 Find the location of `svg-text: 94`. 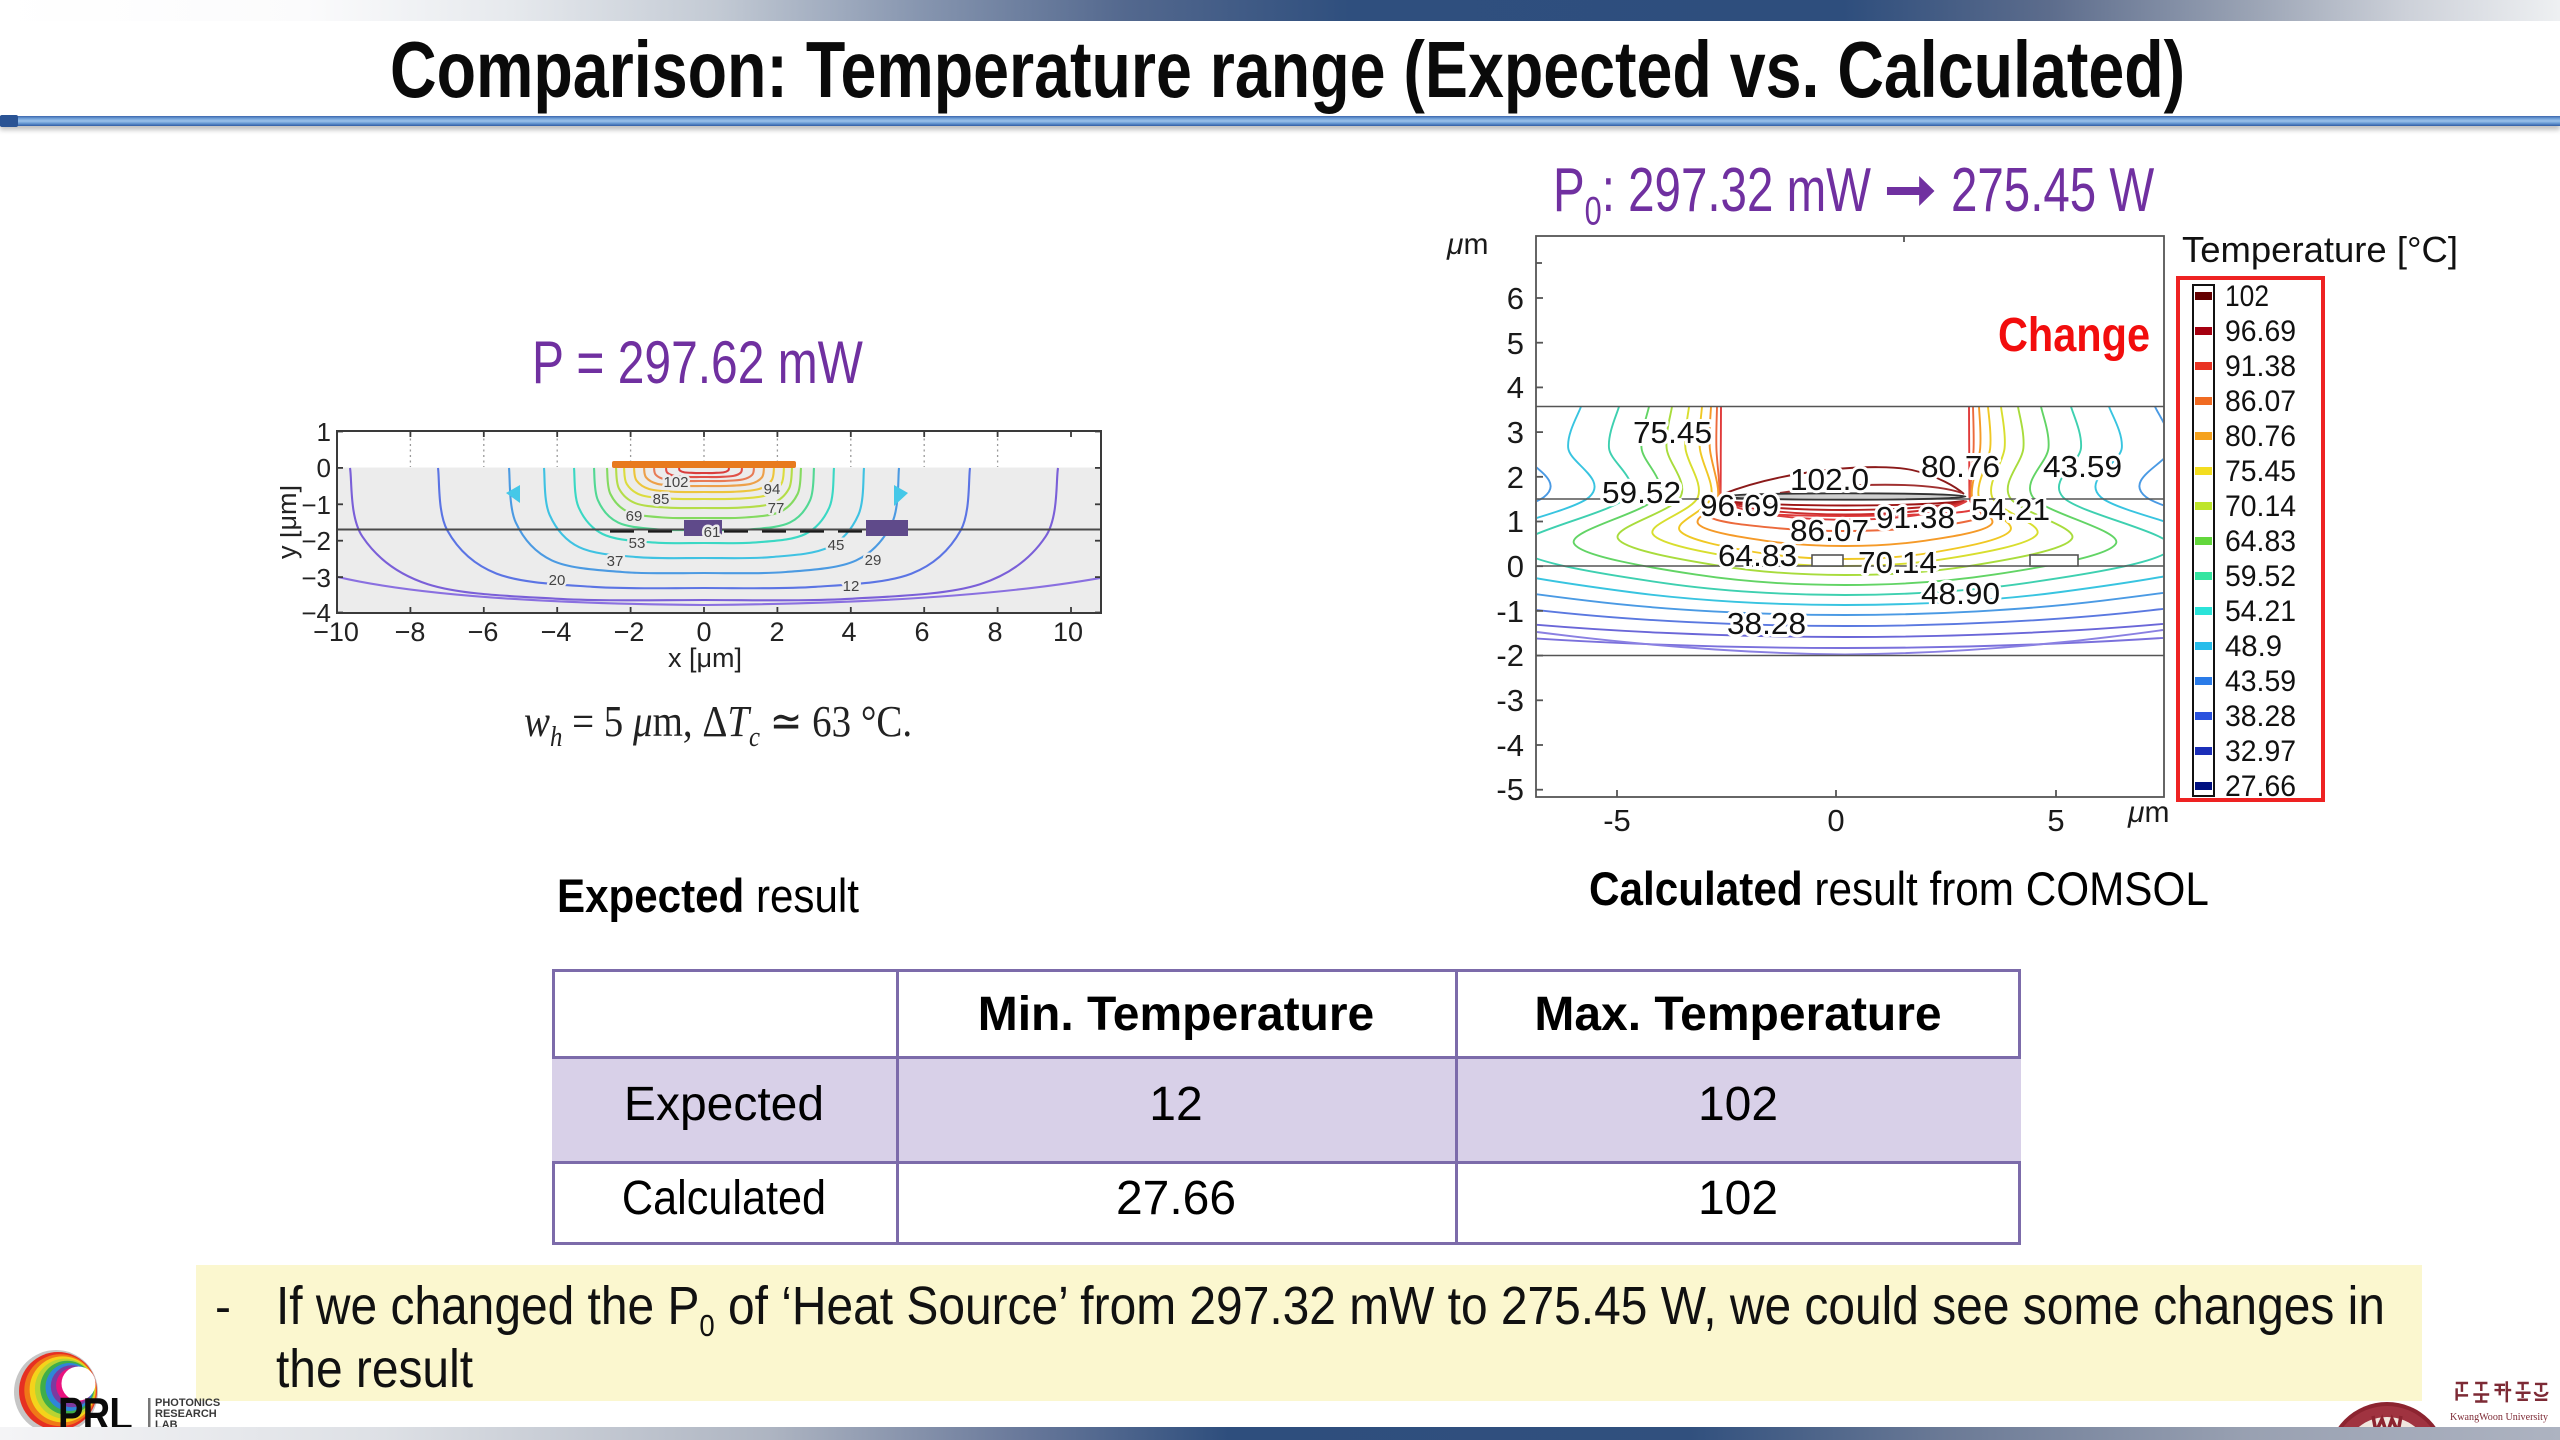

svg-text: 94 is located at coordinates (772, 489).